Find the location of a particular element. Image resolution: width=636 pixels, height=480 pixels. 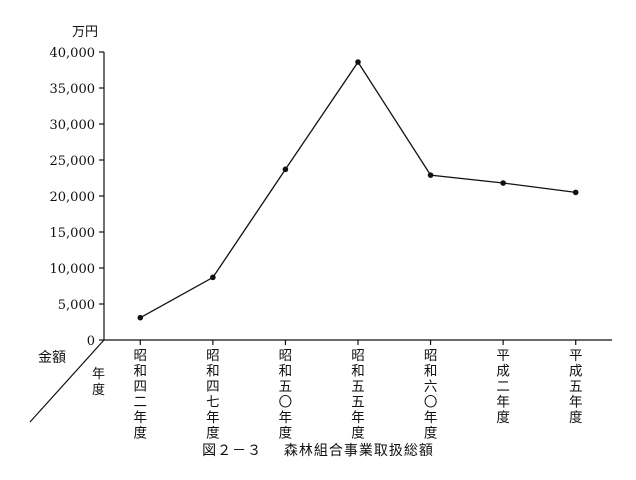

y-tick-label: 40,000 is located at coordinates (73, 53).